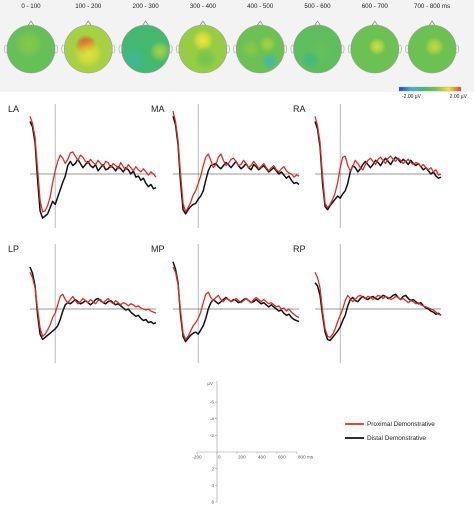 The image size is (474, 506). I want to click on topomap-6: 500 - 600, so click(317, 38).